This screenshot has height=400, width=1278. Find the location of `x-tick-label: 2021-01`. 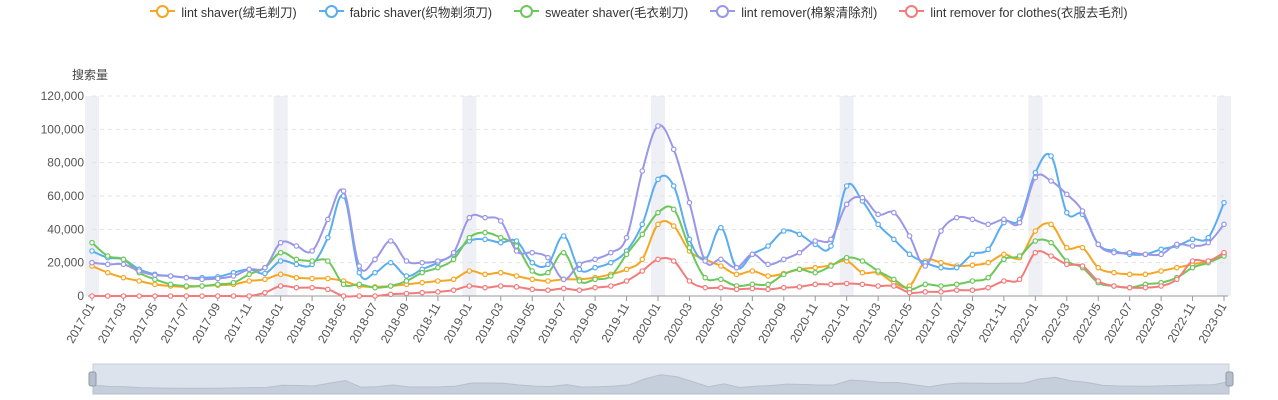

x-tick-label: 2021-01 is located at coordinates (835, 322).